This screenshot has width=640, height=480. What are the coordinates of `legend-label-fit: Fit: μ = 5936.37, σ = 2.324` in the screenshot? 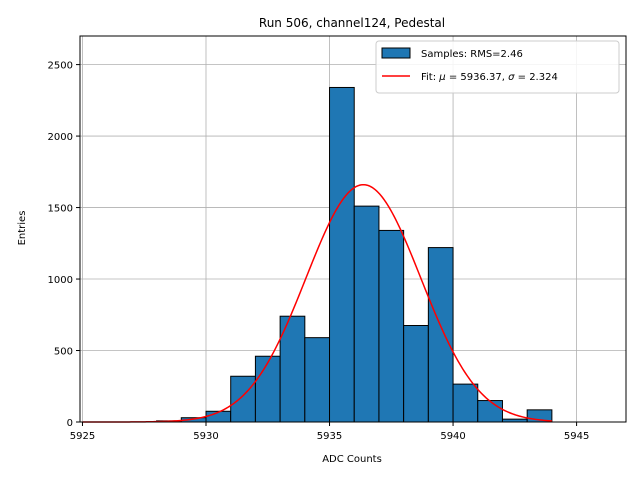 It's located at (489, 77).